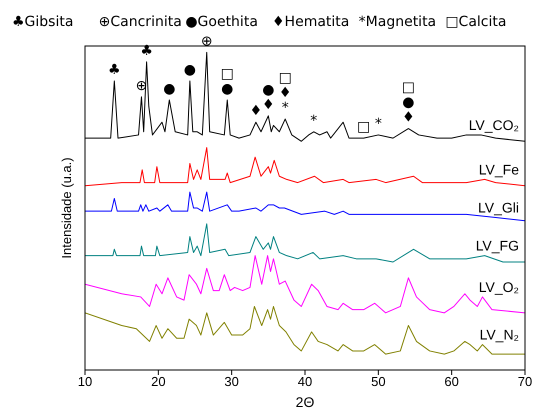 Image resolution: width=544 pixels, height=419 pixels. What do you see at coordinates (525, 382) in the screenshot?
I see `x-tick-label: 70` at bounding box center [525, 382].